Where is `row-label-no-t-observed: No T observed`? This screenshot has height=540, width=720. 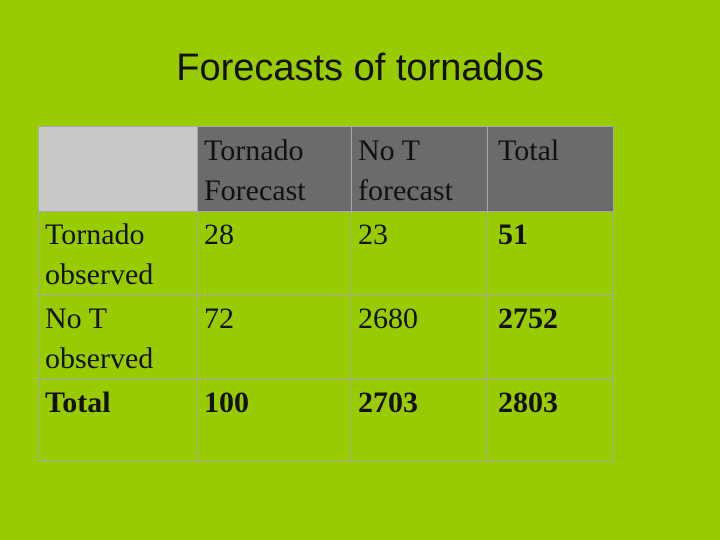
row-label-no-t-observed: No T observed is located at coordinates (118, 337).